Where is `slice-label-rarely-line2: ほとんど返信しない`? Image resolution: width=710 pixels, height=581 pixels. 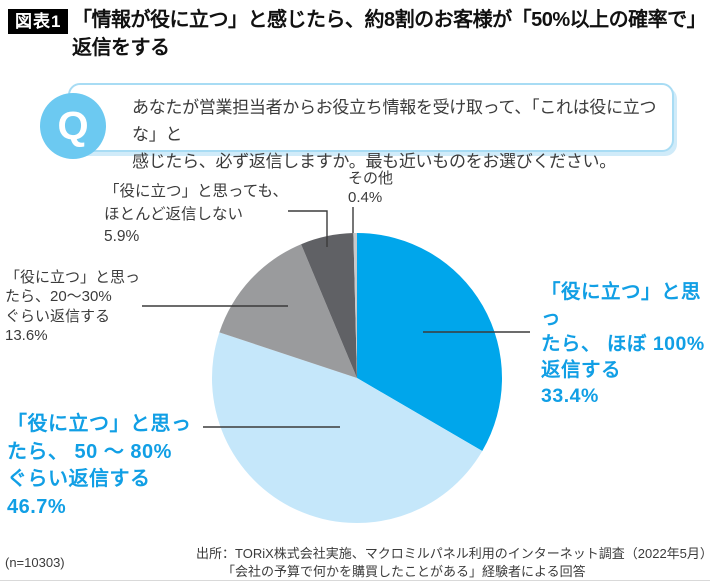 slice-label-rarely-line2: ほとんど返信しない is located at coordinates (174, 214).